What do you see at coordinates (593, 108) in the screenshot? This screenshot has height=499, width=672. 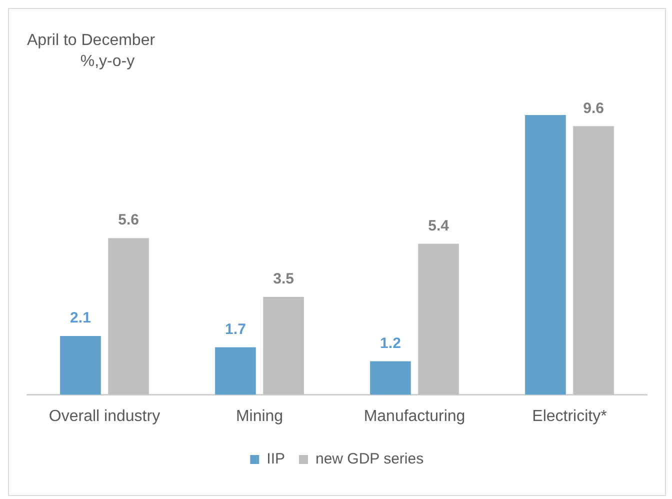 I see `data-label: 9.6` at bounding box center [593, 108].